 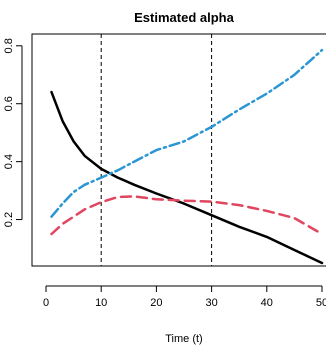 What do you see at coordinates (9, 219) in the screenshot?
I see `y-tick-label: 0.2` at bounding box center [9, 219].